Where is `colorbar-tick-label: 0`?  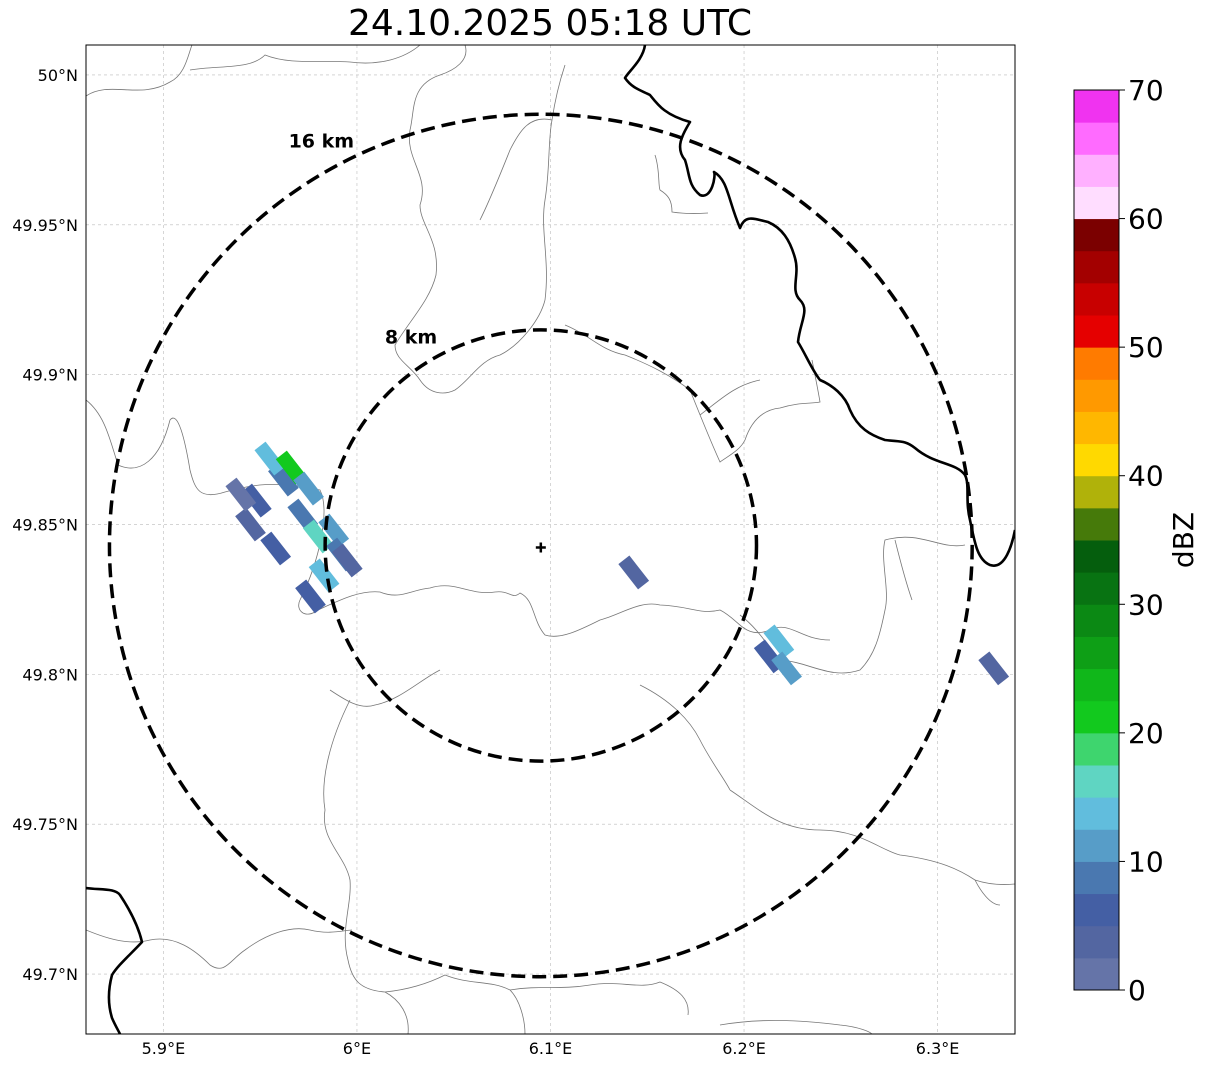 colorbar-tick-label: 0 is located at coordinates (1137, 990).